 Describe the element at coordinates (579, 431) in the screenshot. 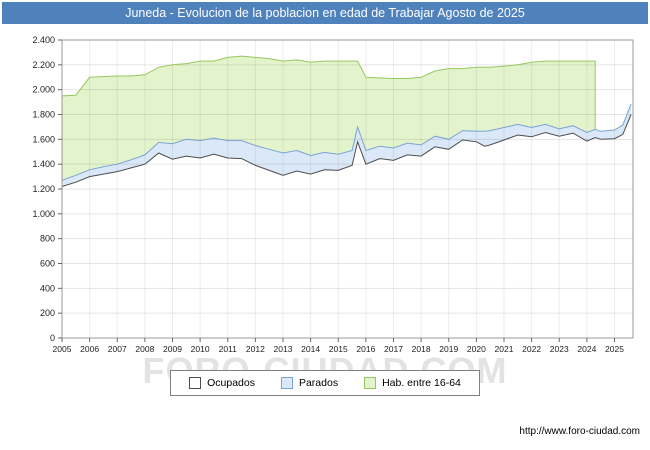

I see `source-url: http://www.foro-ciudad.com` at that location.